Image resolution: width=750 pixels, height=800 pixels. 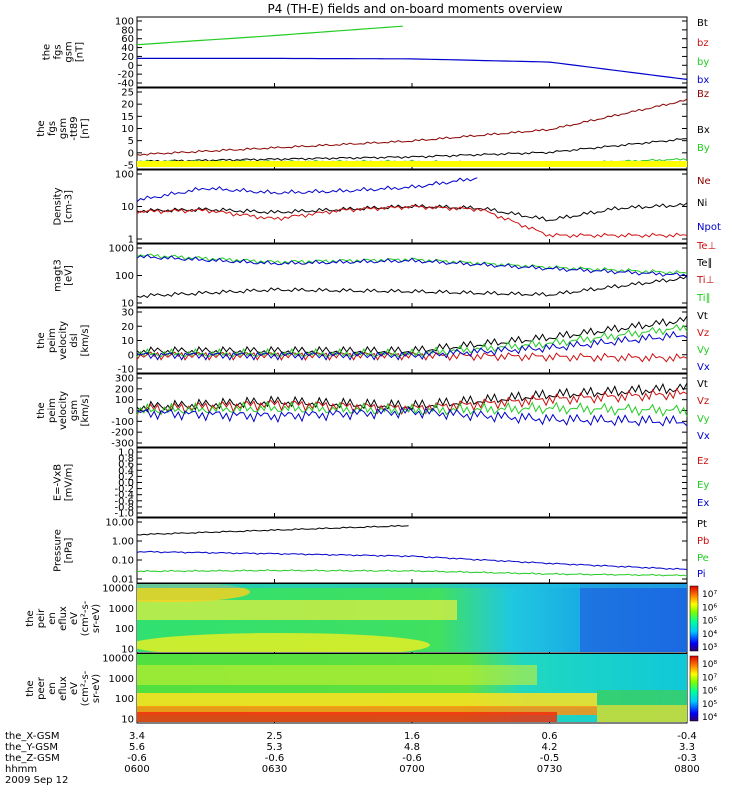 I want to click on legend-0-2: by, so click(x=703, y=62).